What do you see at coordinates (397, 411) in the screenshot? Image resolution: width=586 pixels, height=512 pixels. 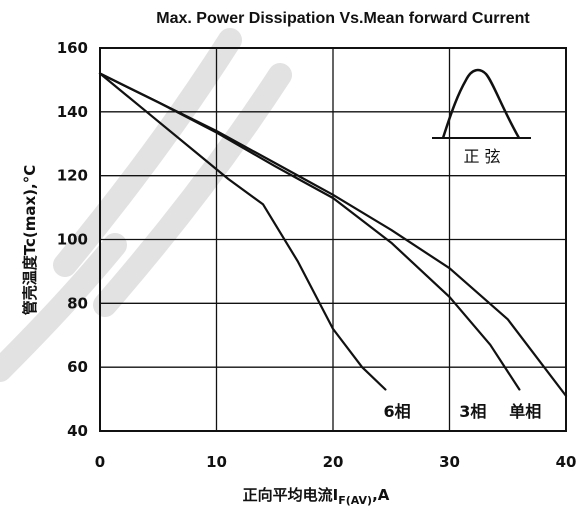 I see `series-annotation-label: 6相` at bounding box center [397, 411].